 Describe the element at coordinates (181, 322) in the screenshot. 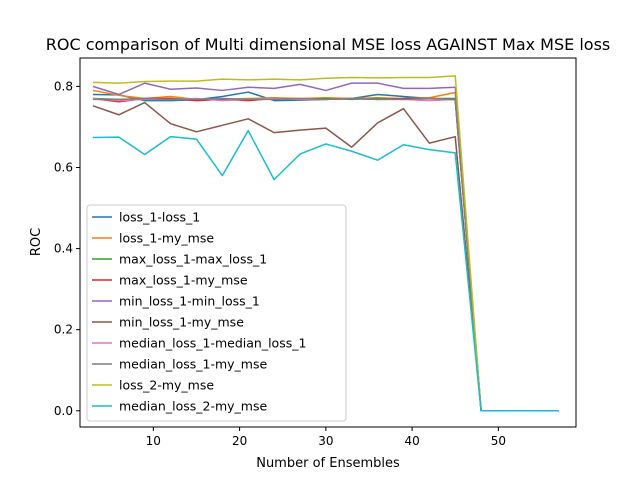

I see `legend-entry-5: min_loss_1-my_mse` at that location.